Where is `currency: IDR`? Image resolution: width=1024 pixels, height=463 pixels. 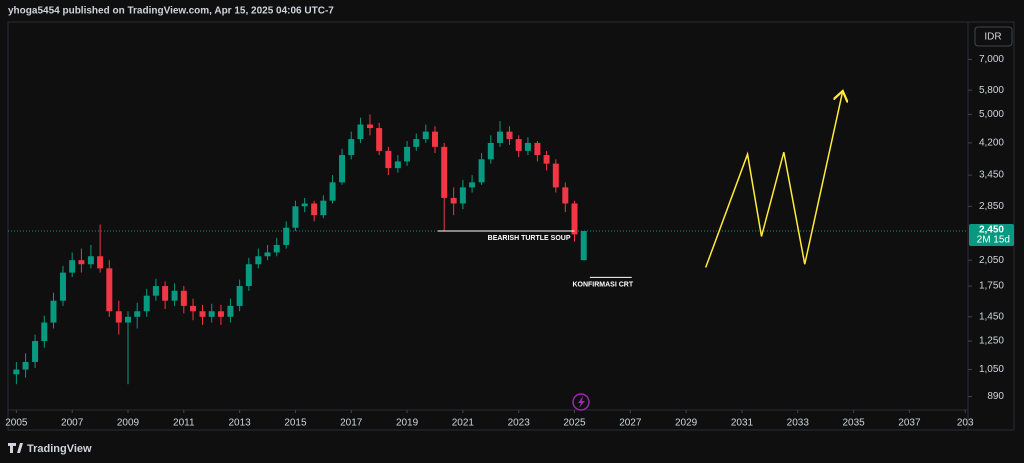
currency: IDR is located at coordinates (992, 37).